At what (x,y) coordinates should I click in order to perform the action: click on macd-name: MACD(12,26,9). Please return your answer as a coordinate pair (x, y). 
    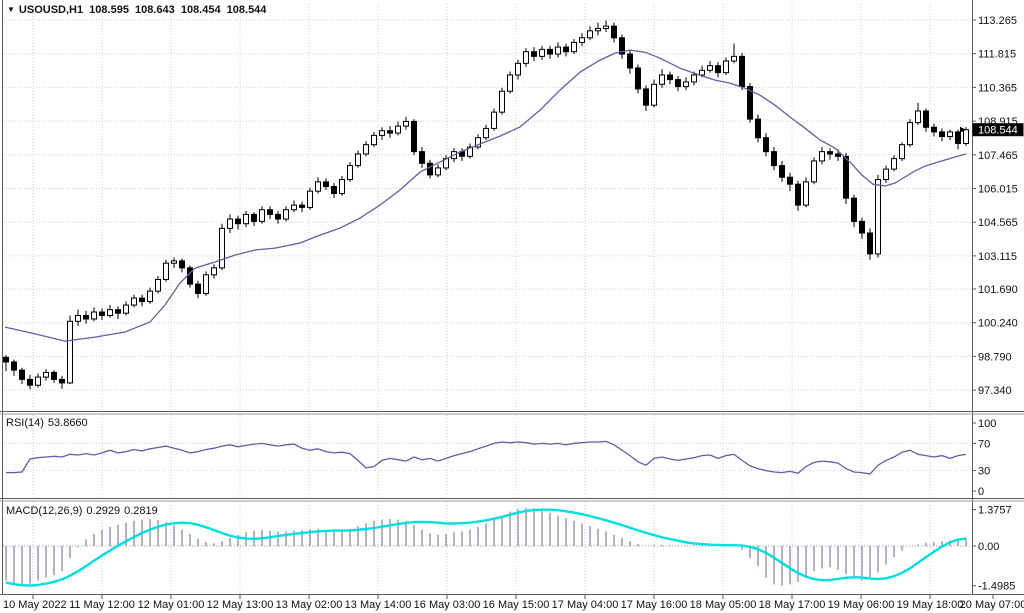
    Looking at the image, I should click on (44, 511).